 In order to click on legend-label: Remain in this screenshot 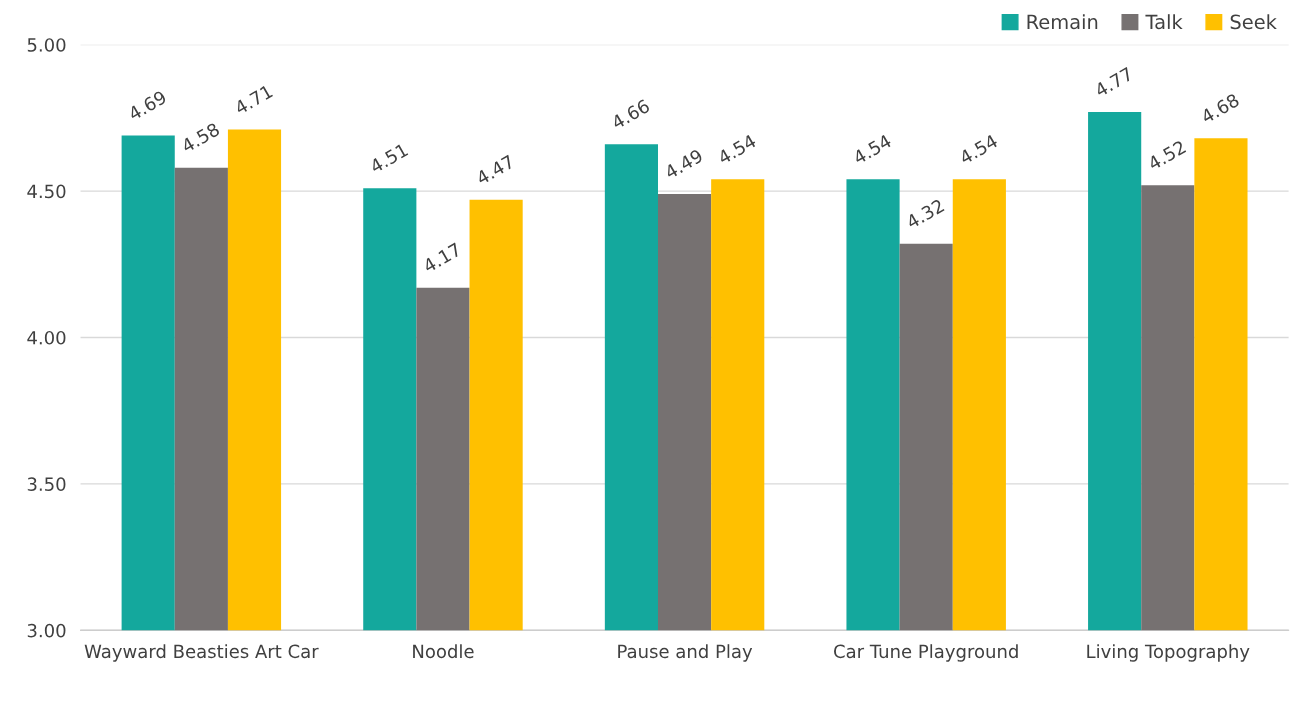, I will do `click(1062, 22)`.